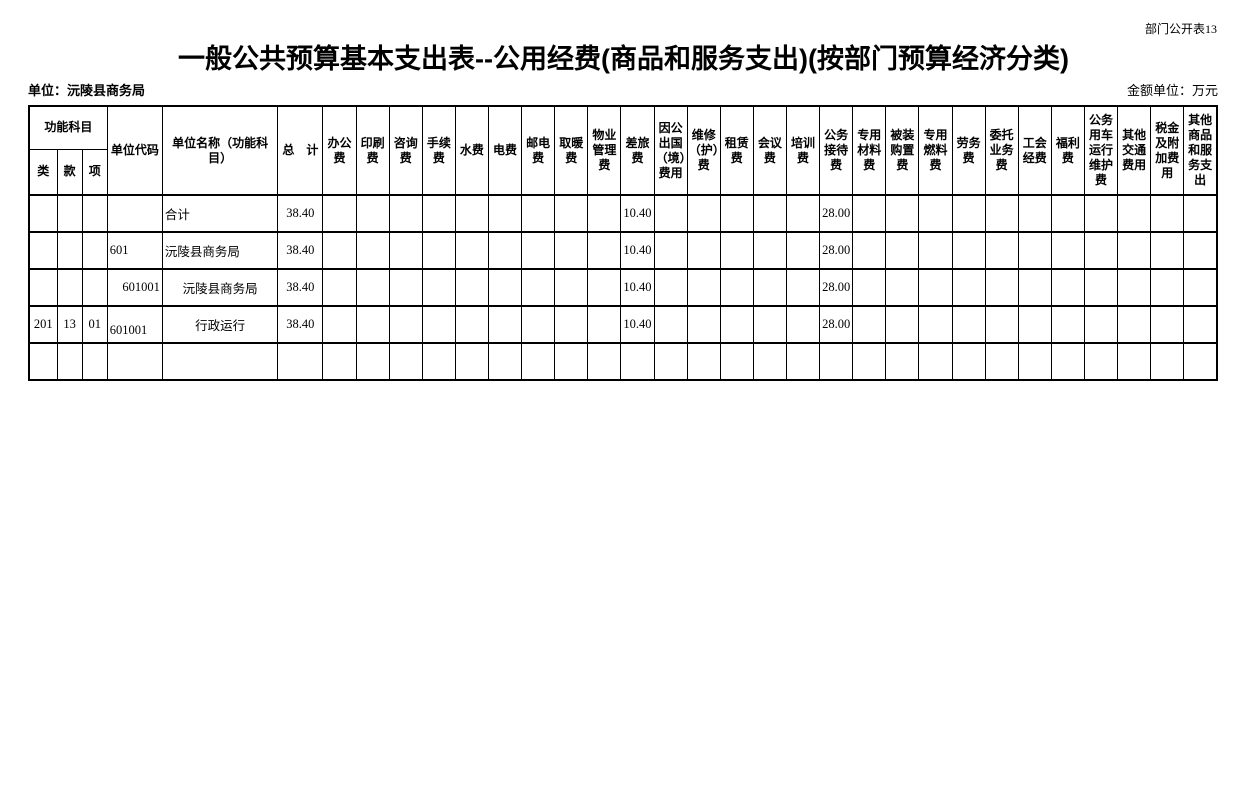 The height and width of the screenshot is (793, 1247). Describe the element at coordinates (769, 150) in the screenshot. I see `header-expense-col: 会议费` at that location.